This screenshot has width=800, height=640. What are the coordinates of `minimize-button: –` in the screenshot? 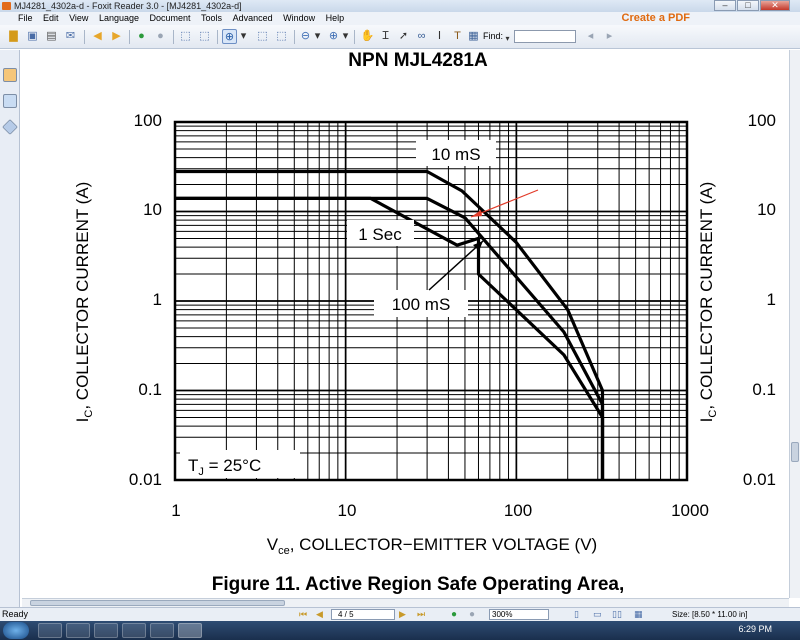 It's located at (725, 5).